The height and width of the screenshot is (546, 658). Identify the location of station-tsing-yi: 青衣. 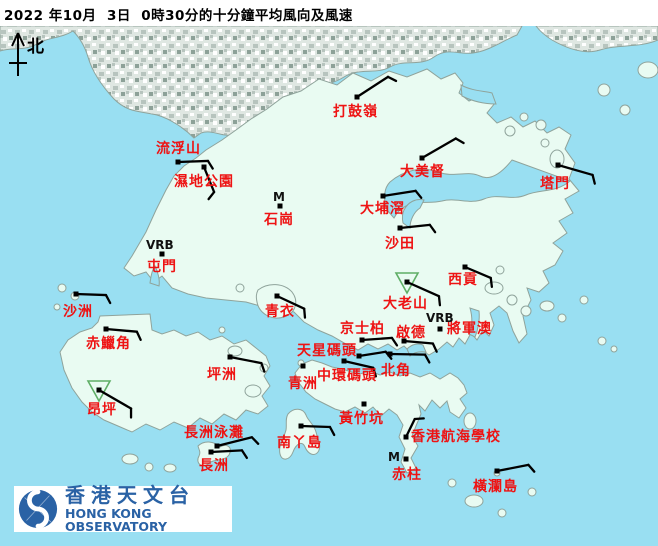
(286, 306).